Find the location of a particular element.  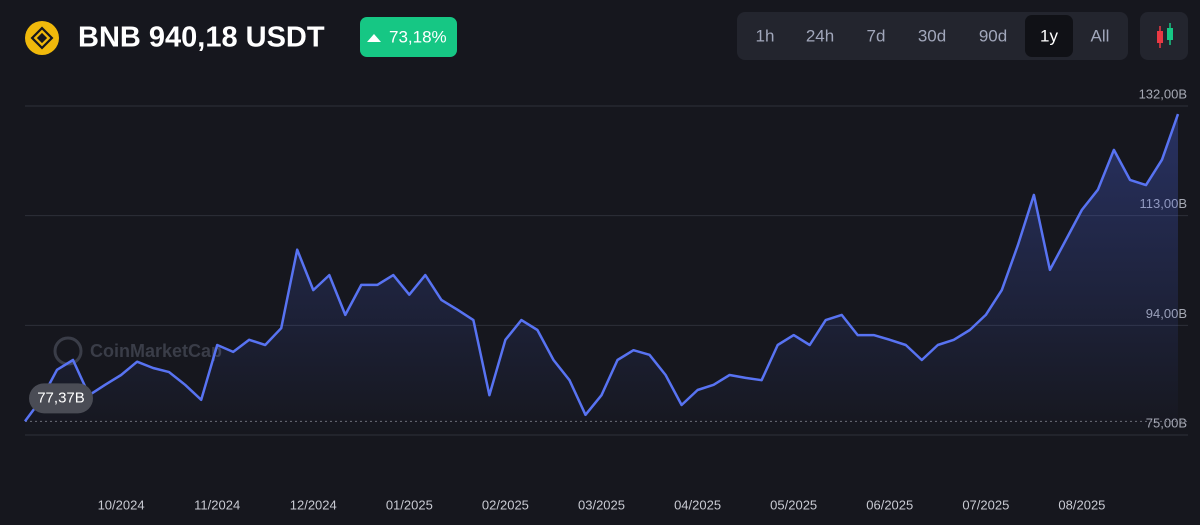

start-badge-label: 77,37B is located at coordinates (61, 397).